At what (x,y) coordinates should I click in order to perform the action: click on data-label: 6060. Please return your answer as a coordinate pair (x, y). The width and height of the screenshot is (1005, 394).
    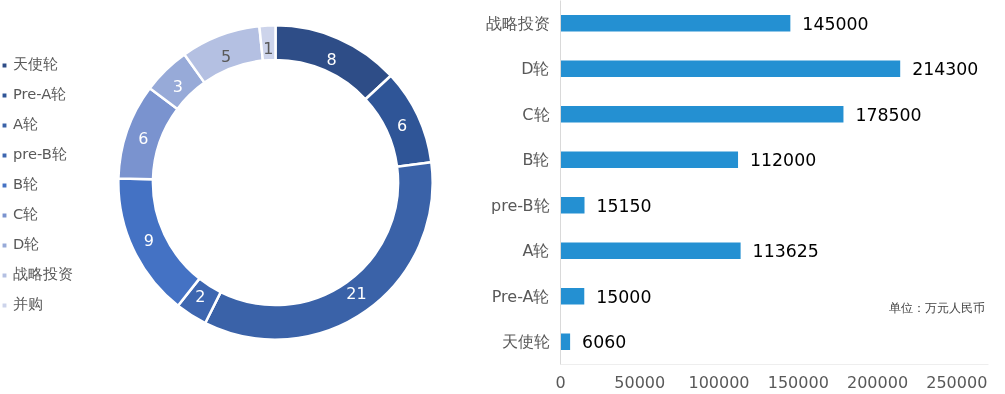
    Looking at the image, I should click on (604, 342).